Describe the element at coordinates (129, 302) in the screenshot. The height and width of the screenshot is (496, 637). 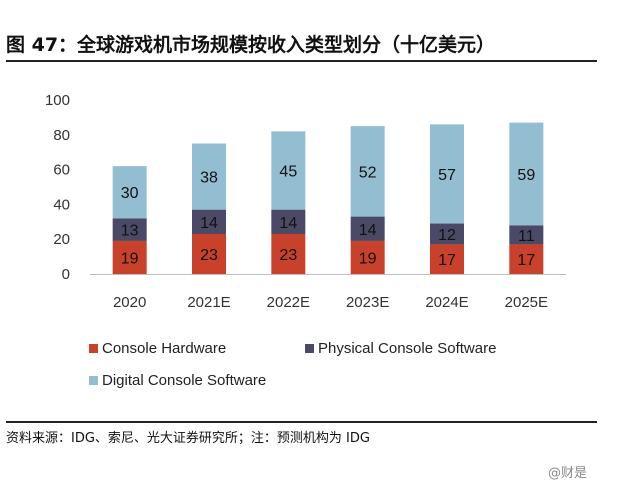
I see `x-tick-label: 2020` at that location.